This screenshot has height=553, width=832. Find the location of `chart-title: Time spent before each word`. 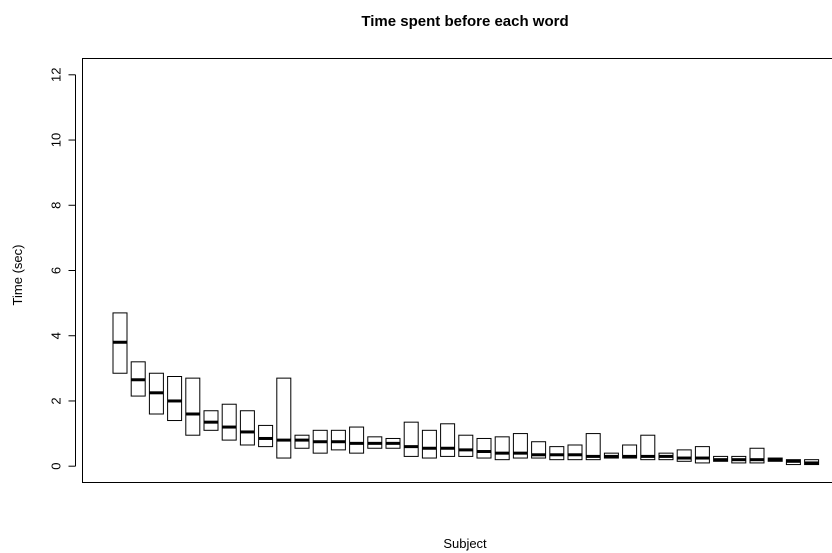

chart-title: Time spent before each word is located at coordinates (464, 21).